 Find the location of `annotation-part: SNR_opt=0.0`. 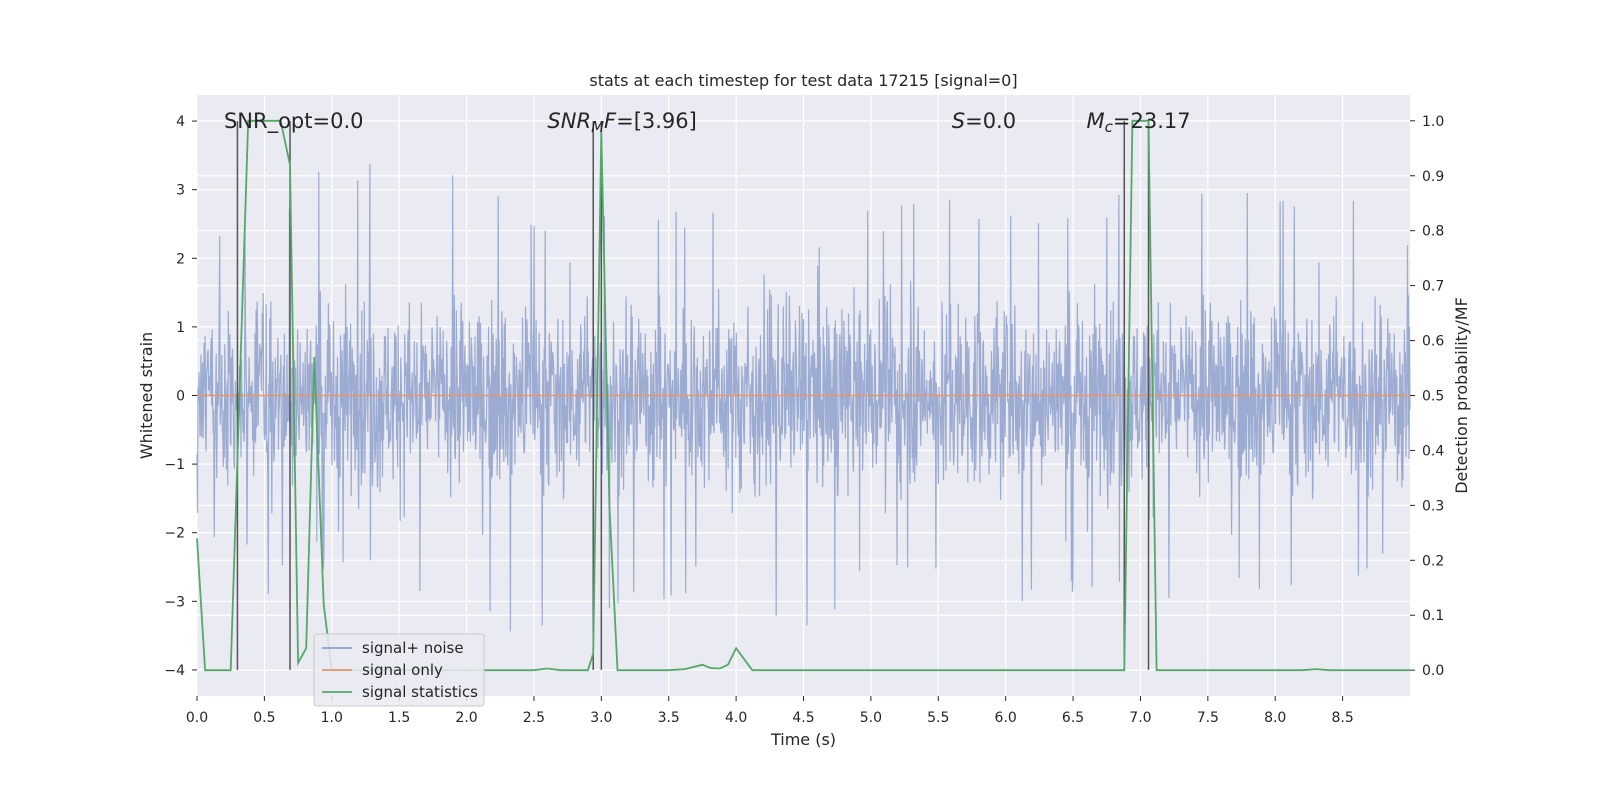

annotation-part: SNR_opt=0.0 is located at coordinates (294, 121).